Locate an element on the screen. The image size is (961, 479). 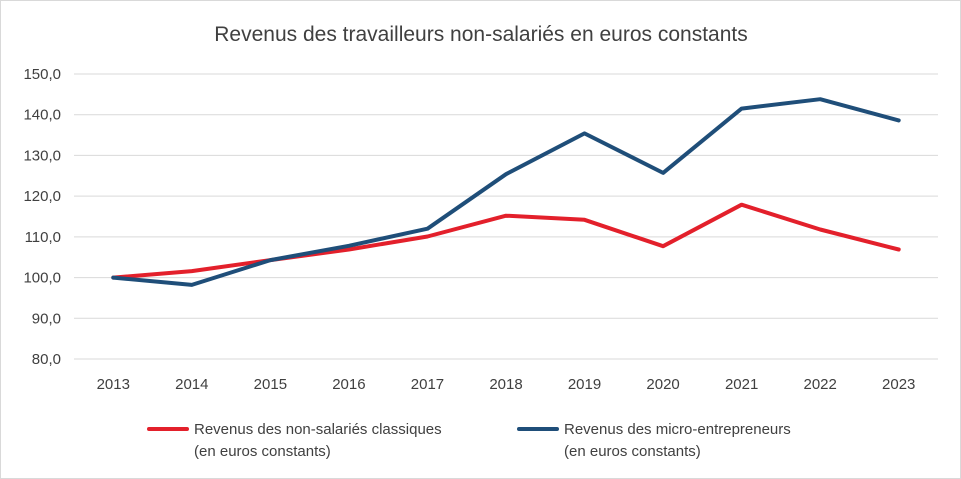
x-tick-label: 2013 is located at coordinates (113, 384).